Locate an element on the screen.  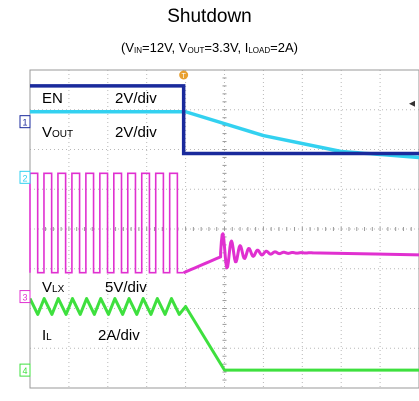
channel-marker-1: 1 is located at coordinates (24, 123).